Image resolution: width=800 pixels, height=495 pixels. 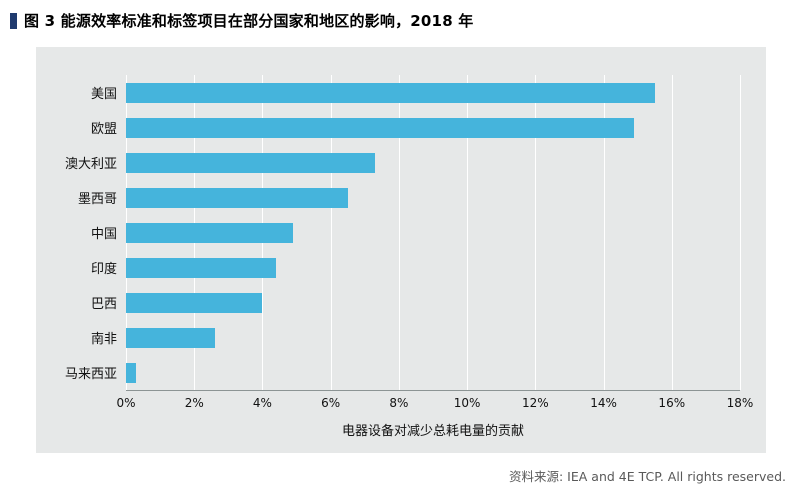 I want to click on chart-title-row: 图 3 能源效率标准和标签项目在部分国家和地区的影响，2018 年, so click(x=399, y=20).